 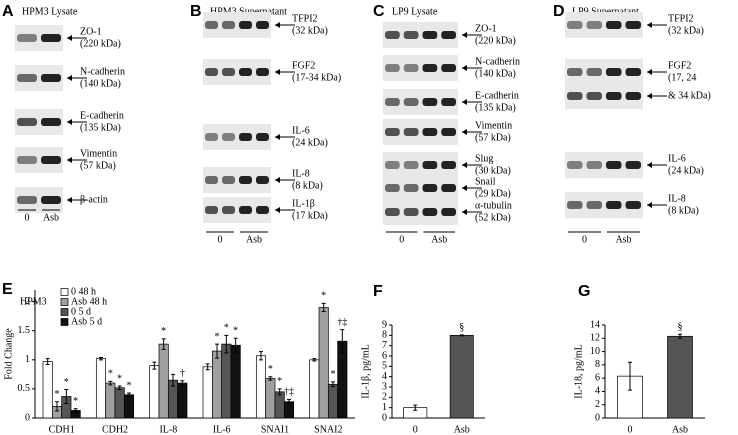 What do you see at coordinates (384, 386) in the screenshot?
I see `y-tick-label: 3` at bounding box center [384, 386].